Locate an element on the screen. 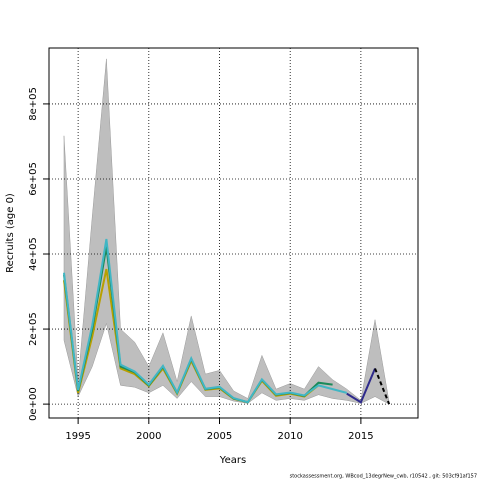 The image size is (480, 480). y-axis-label: Recruits (age 0) is located at coordinates (10, 233).